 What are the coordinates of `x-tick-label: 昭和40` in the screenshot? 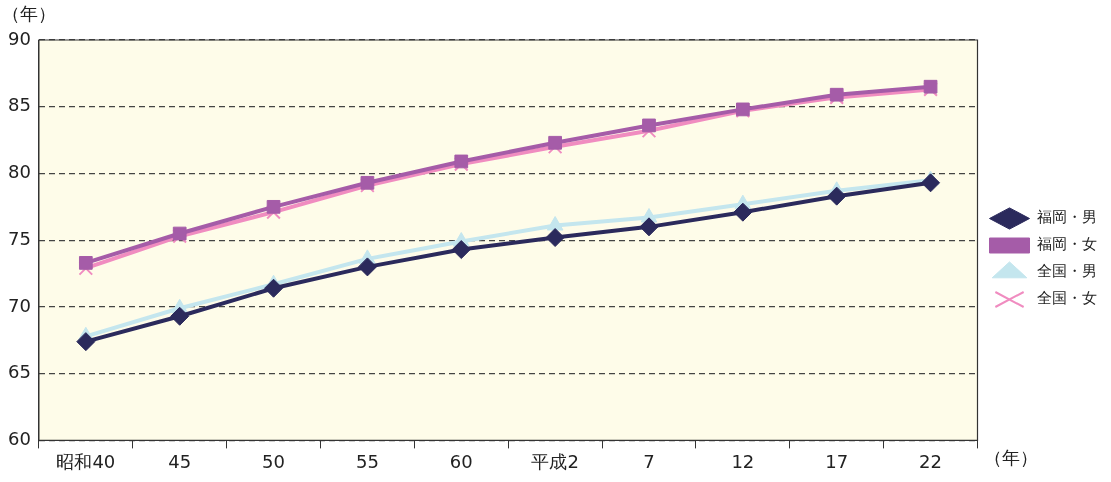 It's located at (86, 461).